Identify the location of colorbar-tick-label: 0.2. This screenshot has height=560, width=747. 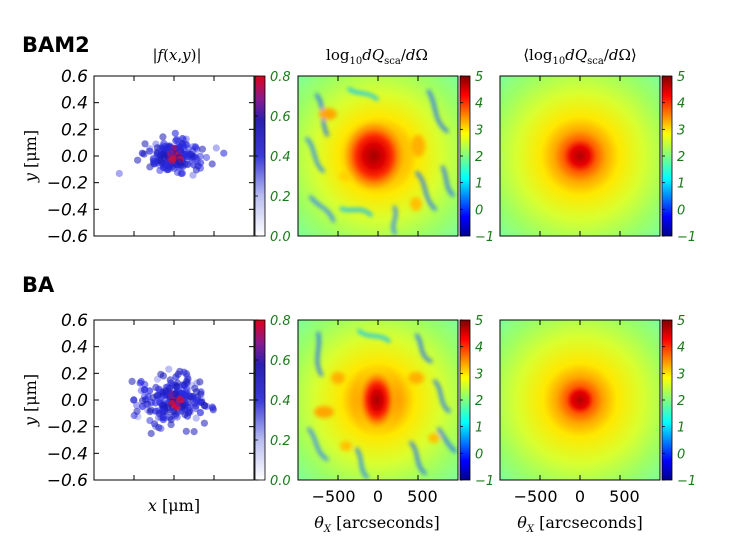
(280, 441).